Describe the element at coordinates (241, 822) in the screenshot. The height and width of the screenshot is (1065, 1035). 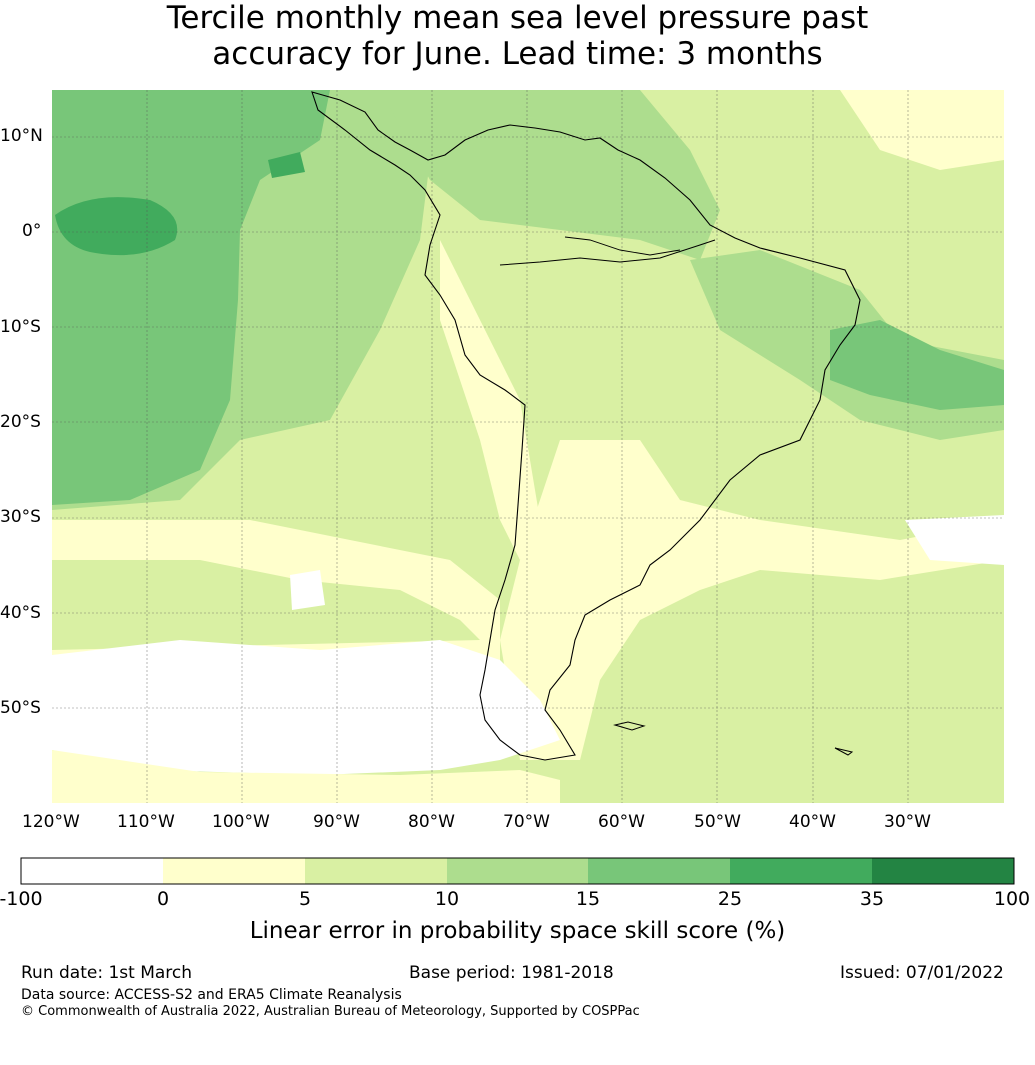
I see `lon-label-100w: 100°W` at that location.